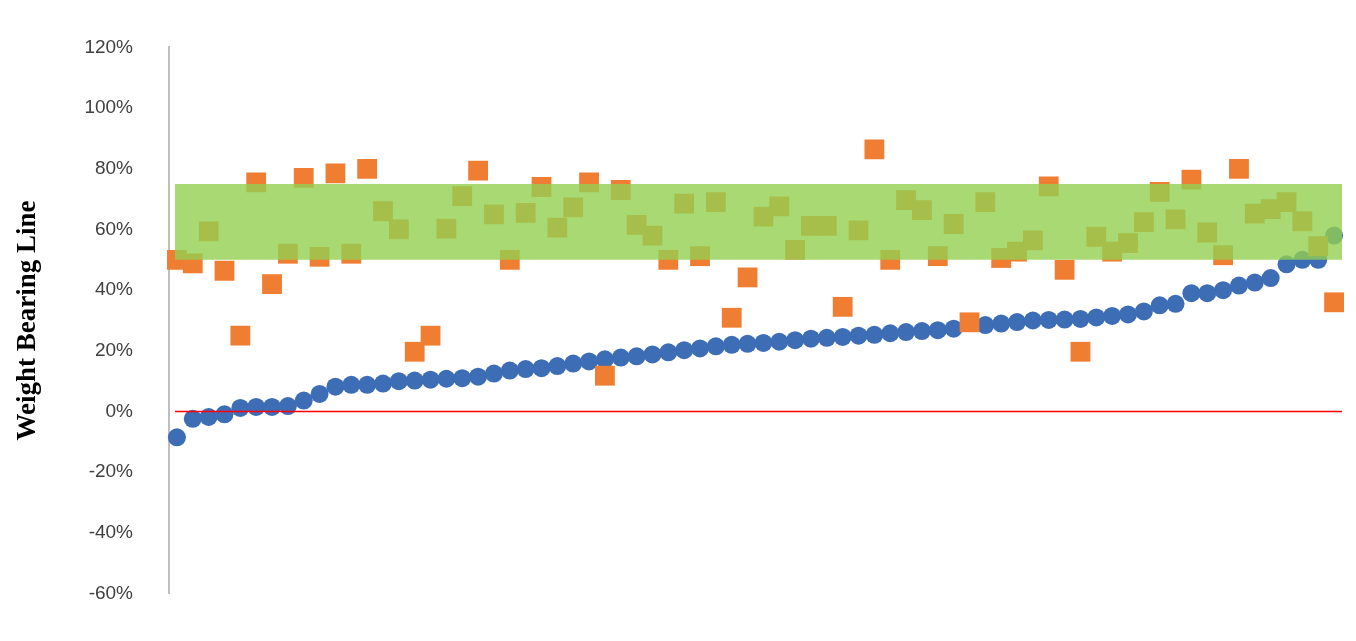 This screenshot has height=641, width=1356. What do you see at coordinates (114, 228) in the screenshot?
I see `y-tick-label: 60%` at bounding box center [114, 228].